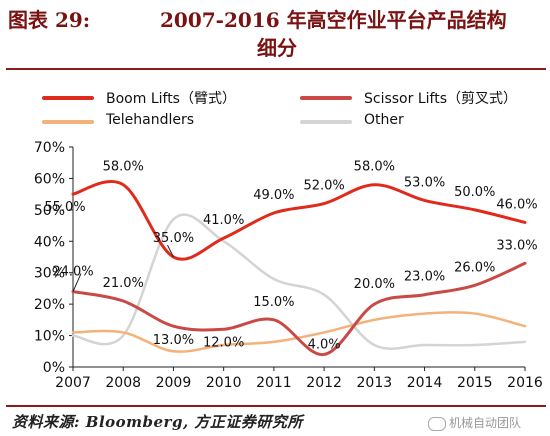 This screenshot has width=550, height=436. I want to click on chart-title-continued: 细分, so click(277, 48).